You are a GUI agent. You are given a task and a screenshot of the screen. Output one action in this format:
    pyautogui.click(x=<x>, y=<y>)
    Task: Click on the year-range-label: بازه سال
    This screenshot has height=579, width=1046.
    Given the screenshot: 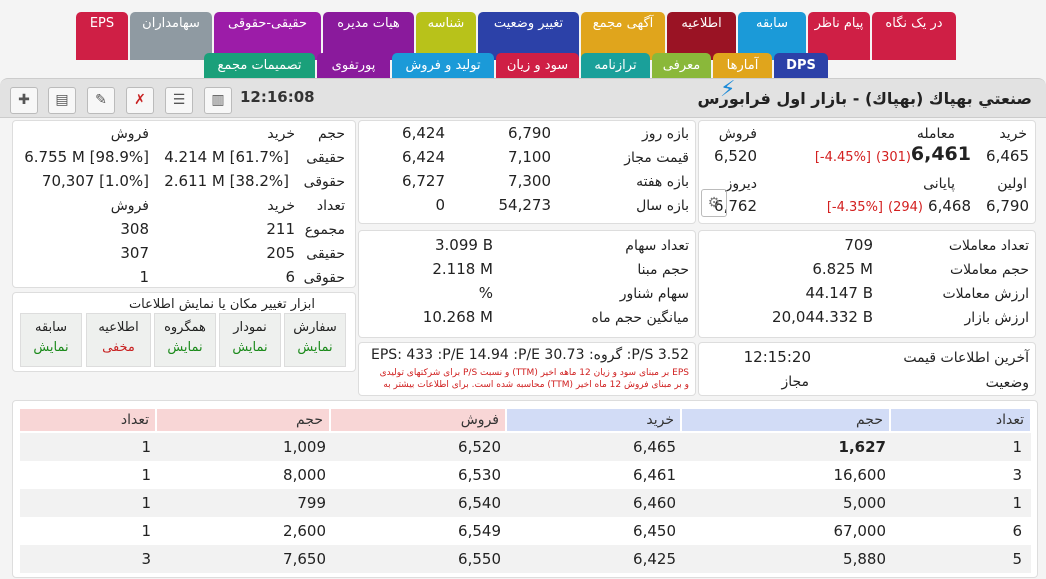 What is the action you would take?
    pyautogui.click(x=662, y=206)
    